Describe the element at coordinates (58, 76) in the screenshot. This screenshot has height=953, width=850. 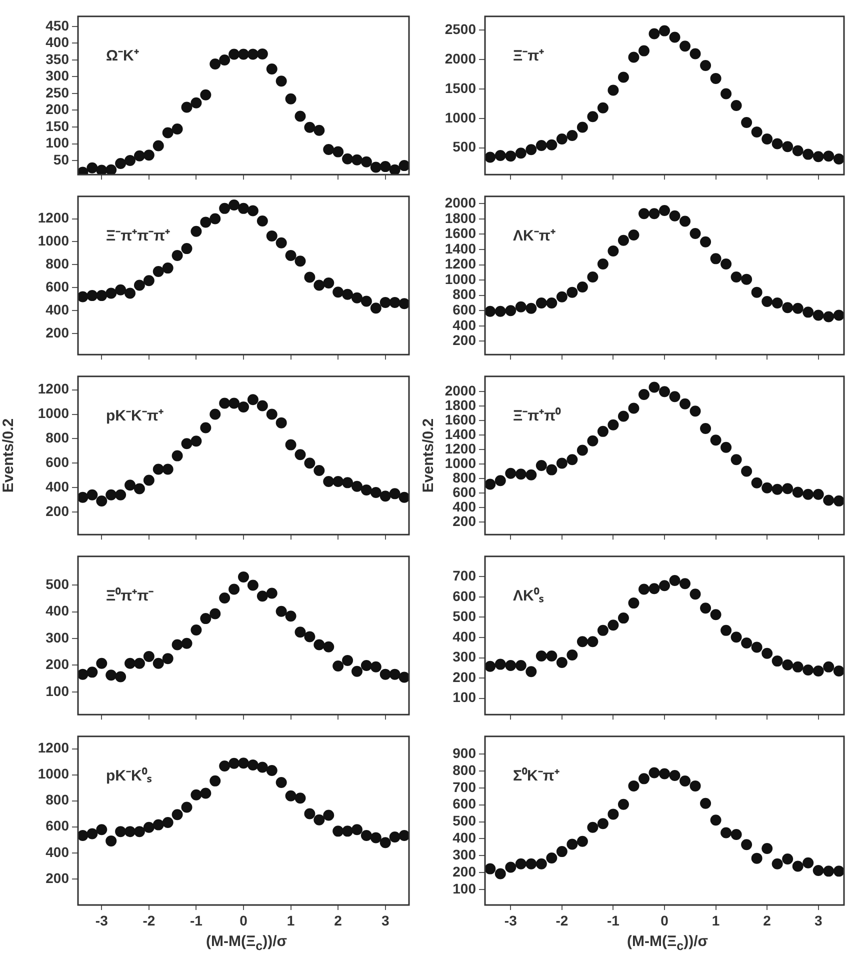
I see `y-tick-label: 300` at that location.